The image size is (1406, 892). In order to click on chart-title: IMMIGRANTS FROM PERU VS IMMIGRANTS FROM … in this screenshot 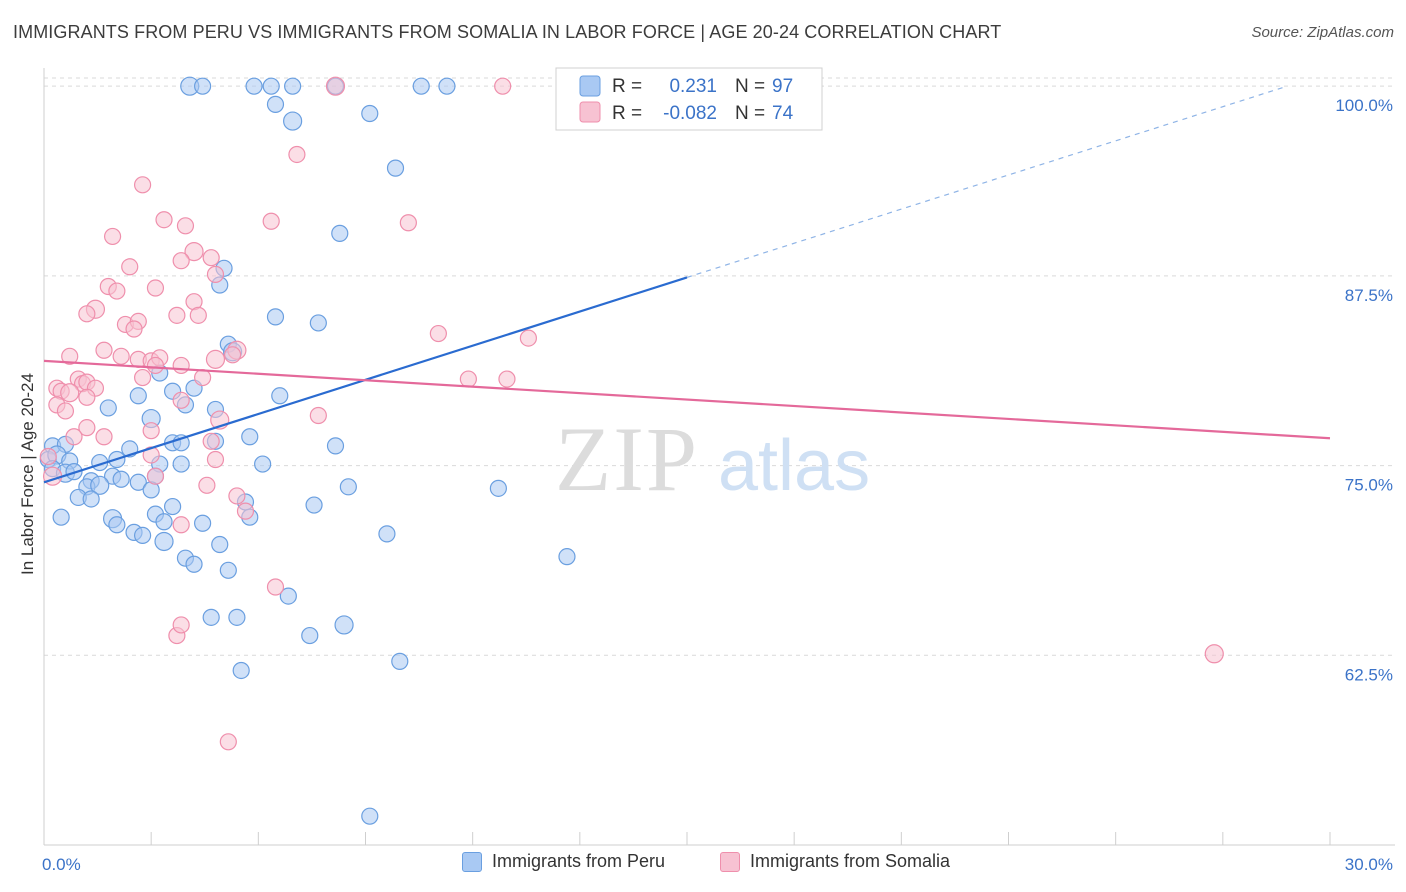, I will do `click(507, 32)`.